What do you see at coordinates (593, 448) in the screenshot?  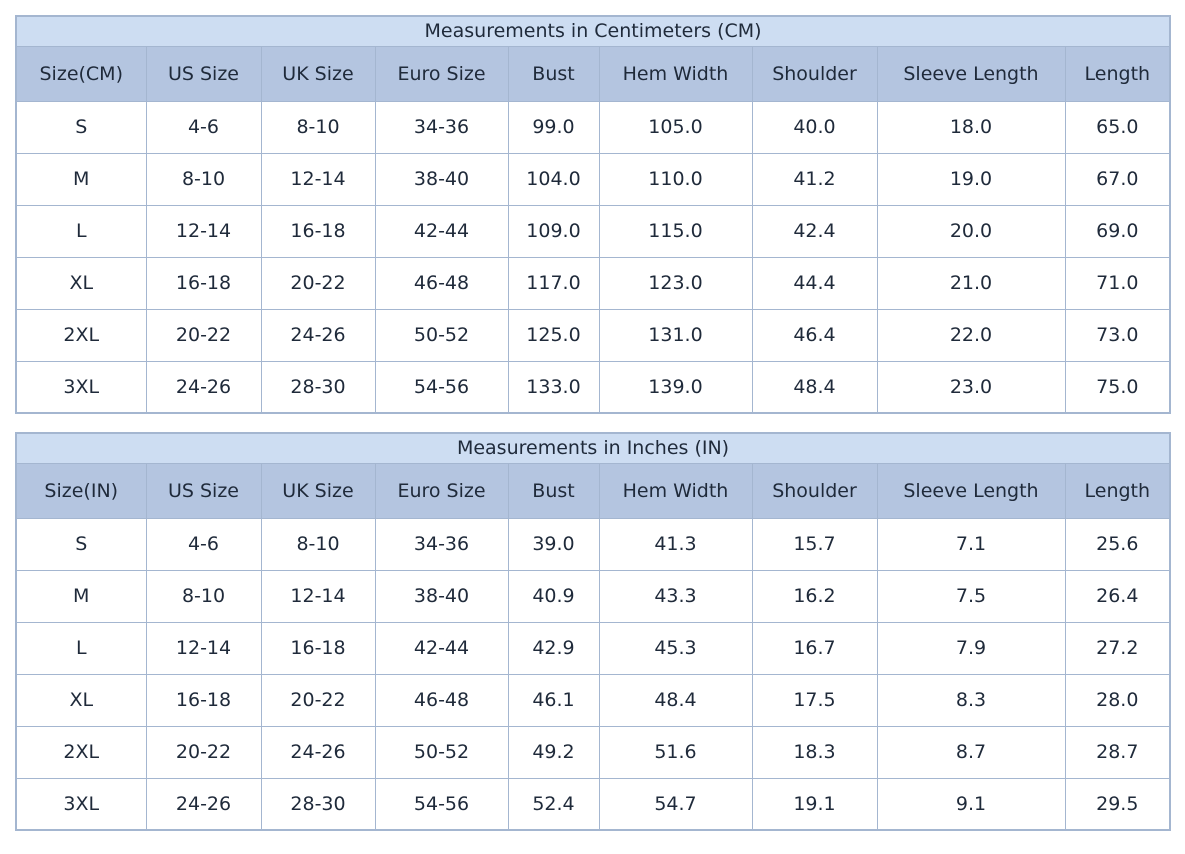 I see `inch-table-title: Measurements in Inches (IN)` at bounding box center [593, 448].